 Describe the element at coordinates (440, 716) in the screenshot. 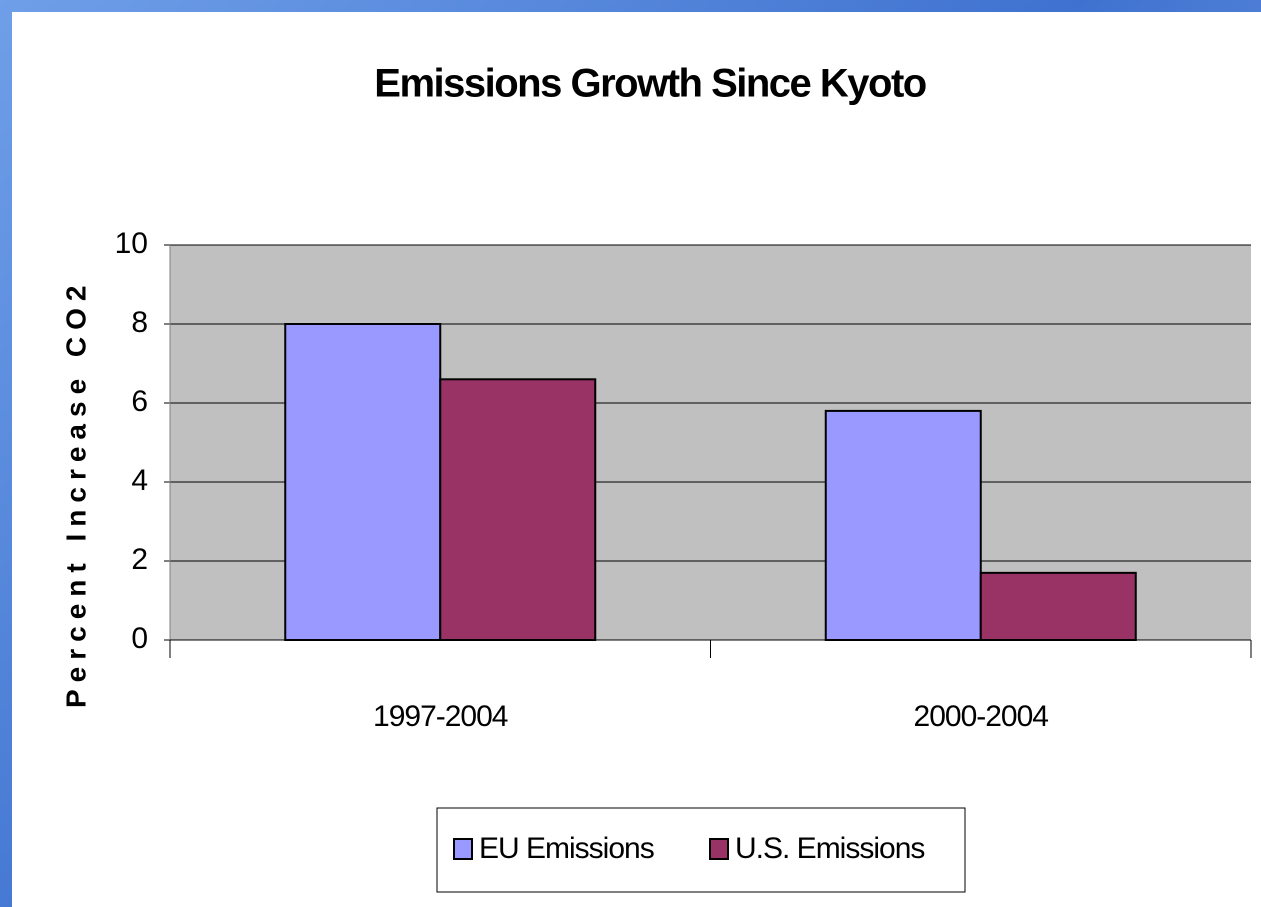

I see `x-tick-label: 1997-2004` at that location.